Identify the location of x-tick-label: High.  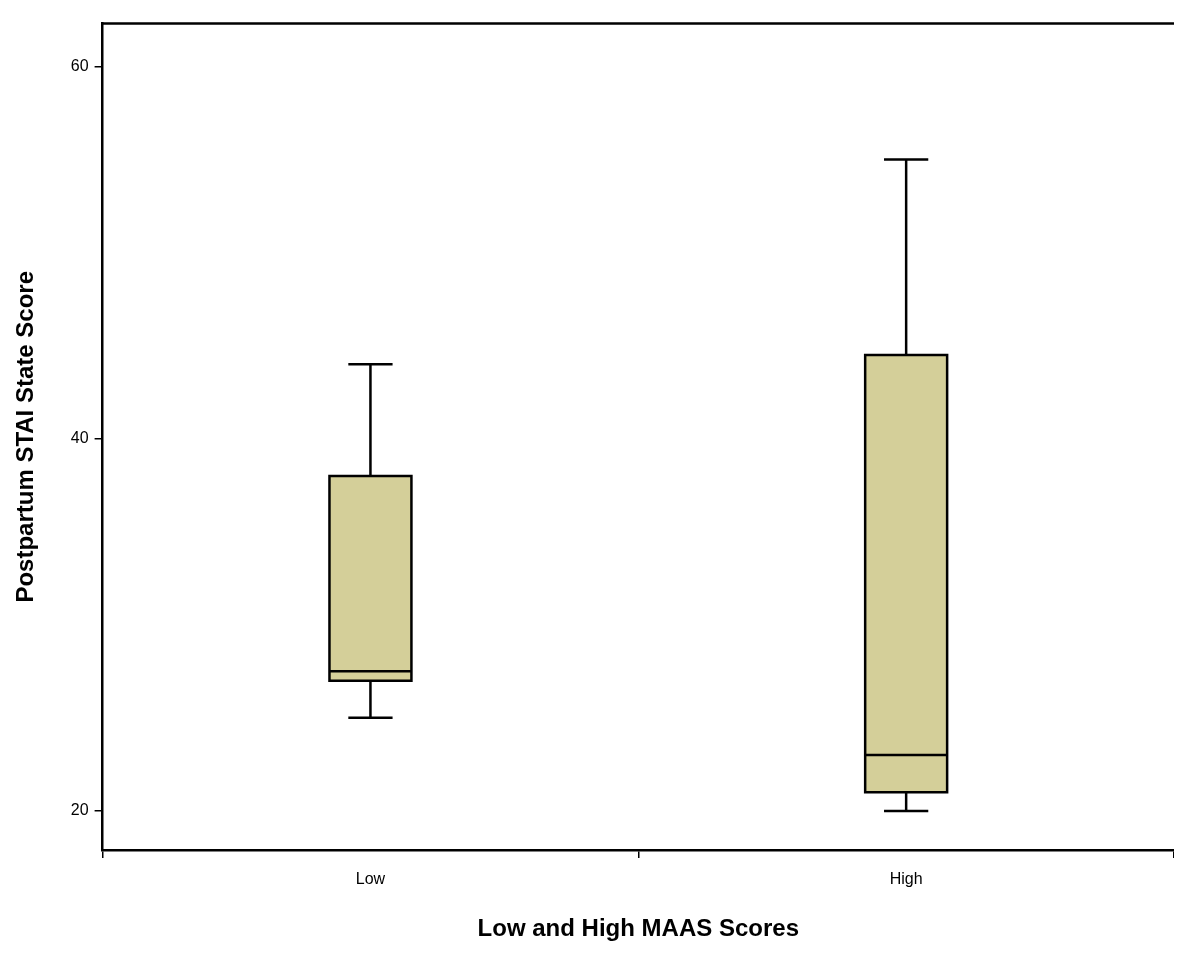
(906, 879).